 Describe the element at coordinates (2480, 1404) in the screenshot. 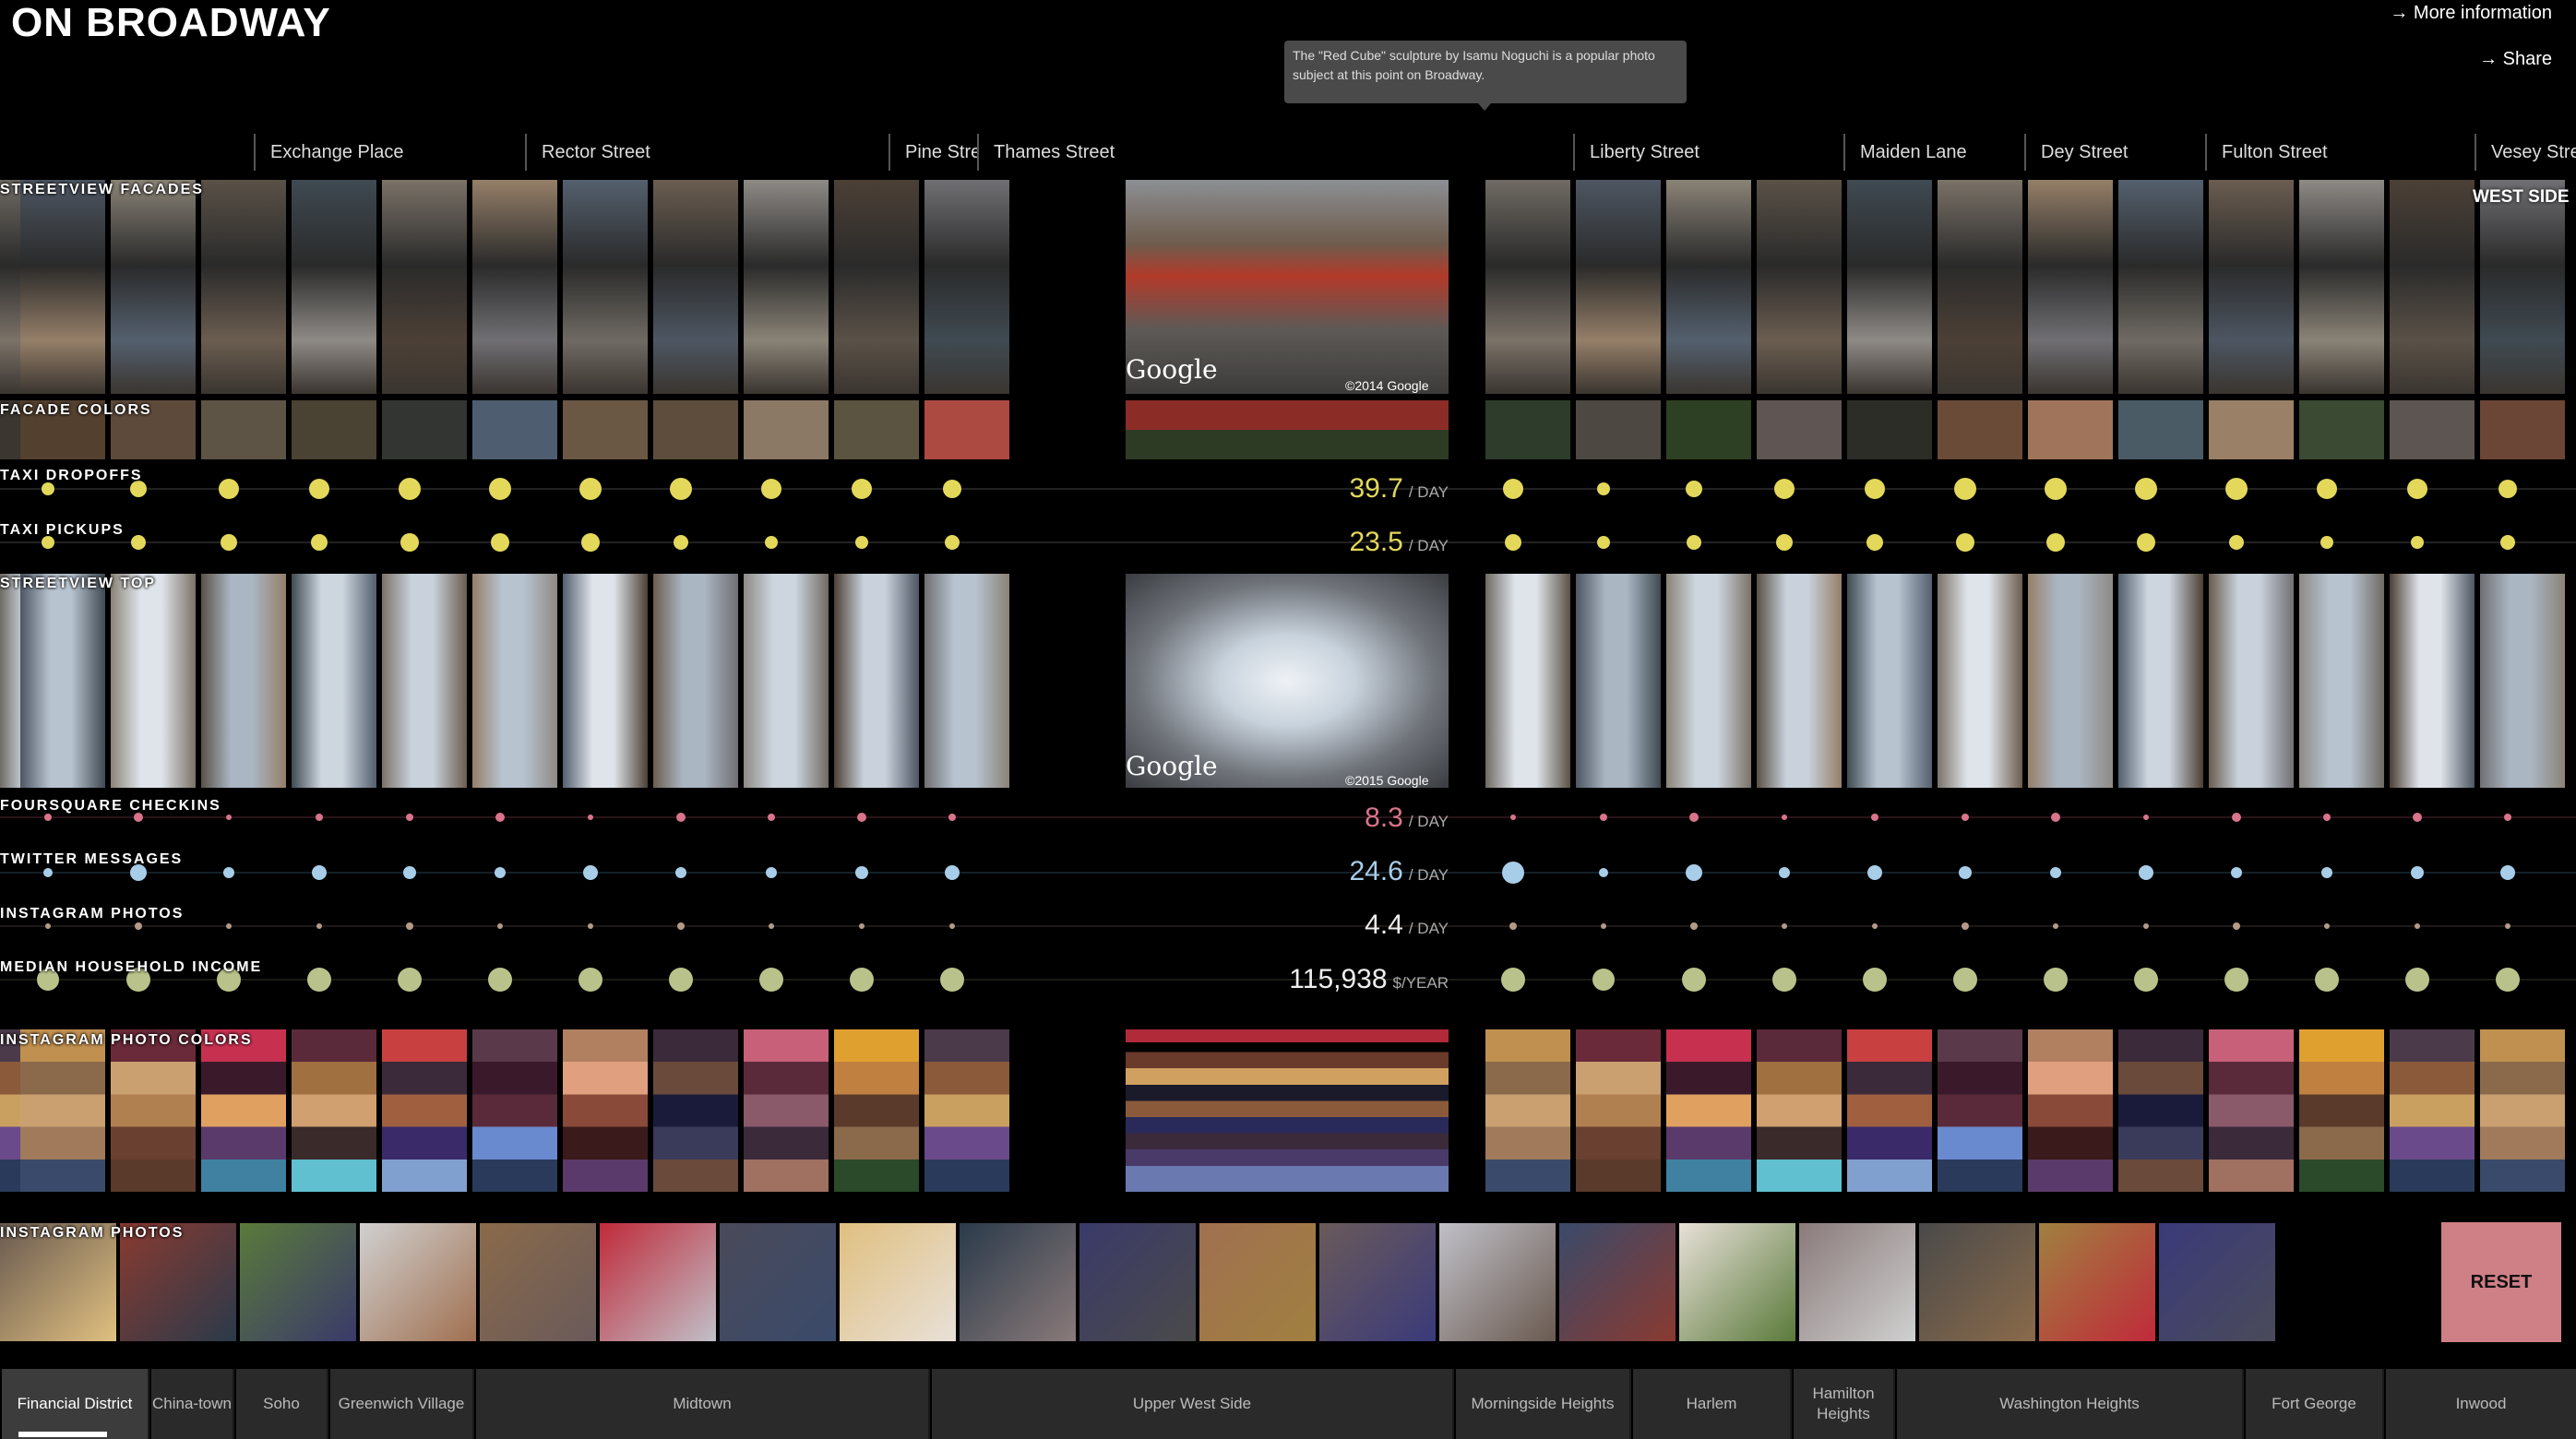

I see `nav-inwood: Inwood` at that location.